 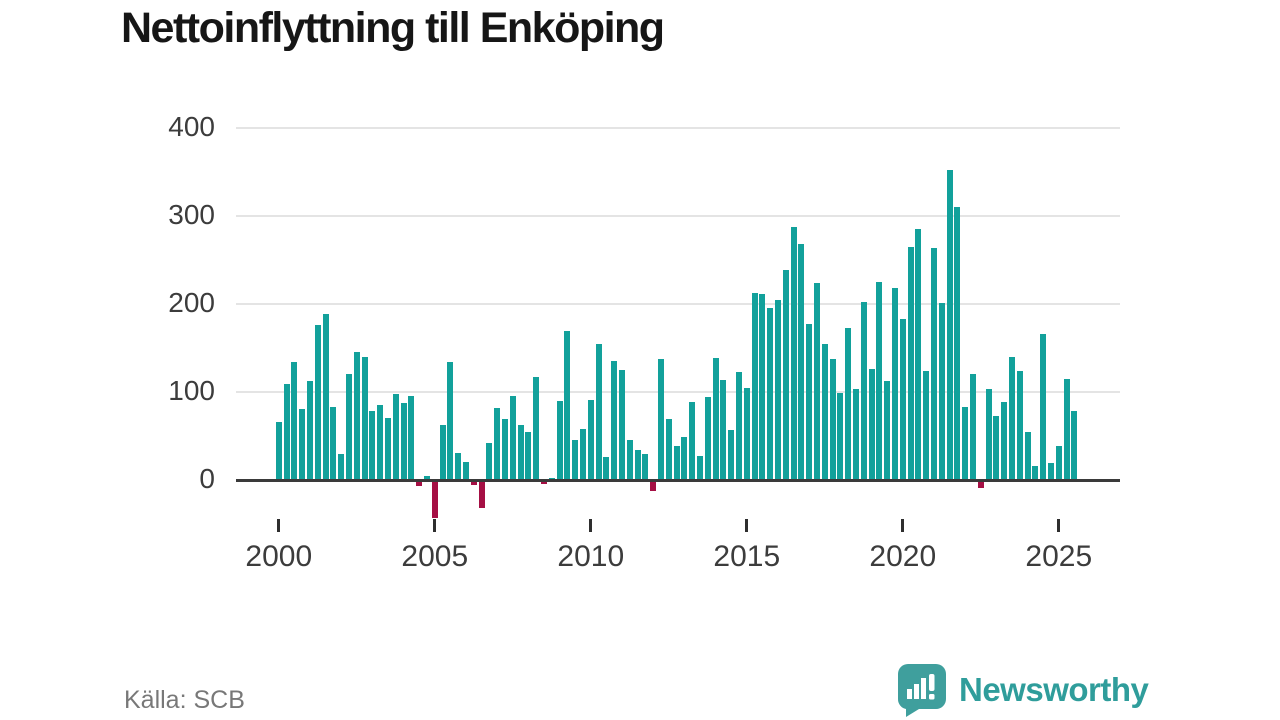 I want to click on bar-2024-Q2, so click(x=1035, y=472).